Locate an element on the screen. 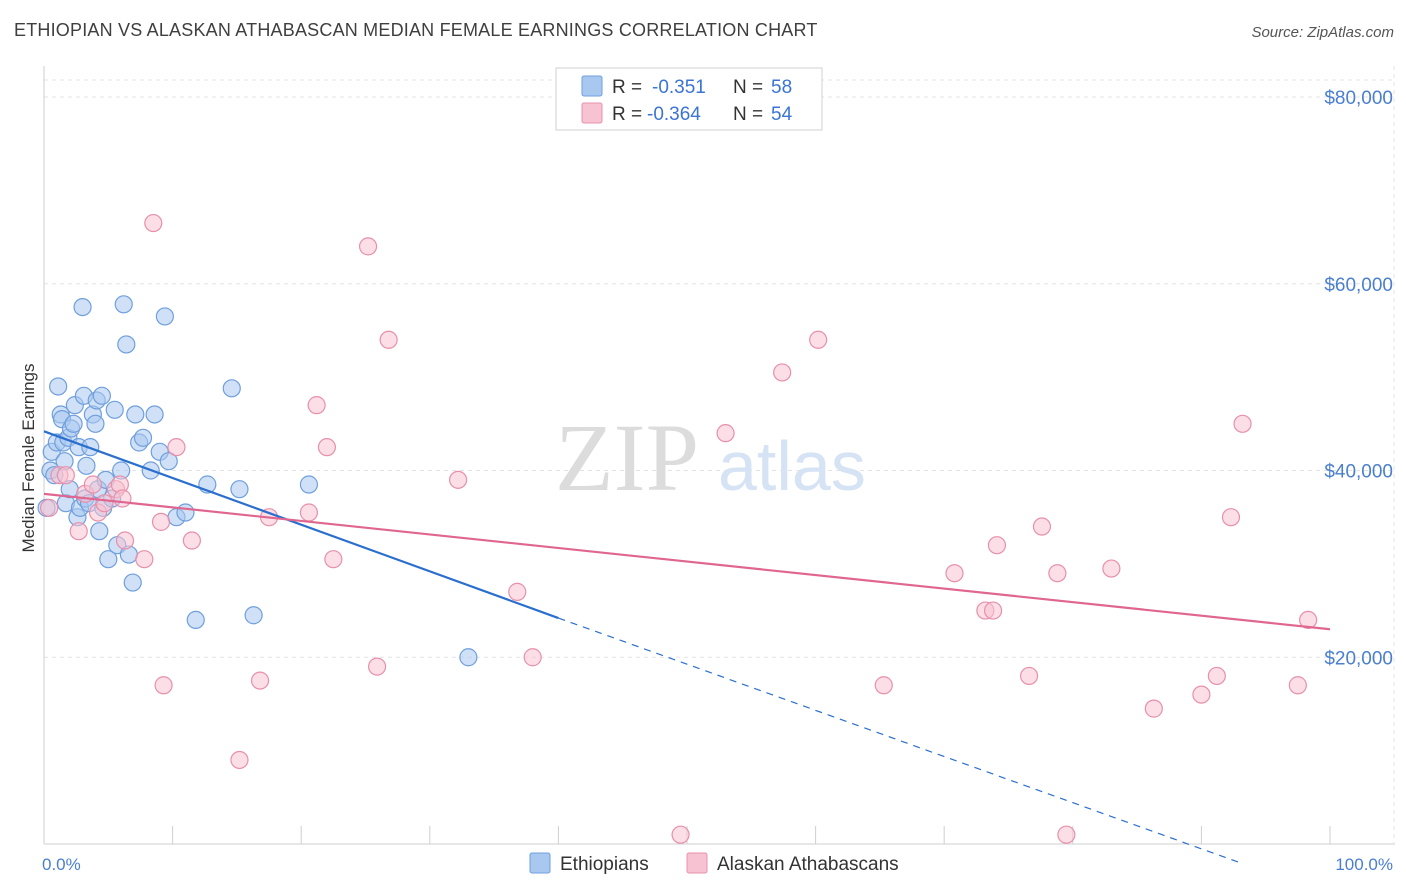  y-tick-label: $20,000 is located at coordinates (1358, 658).